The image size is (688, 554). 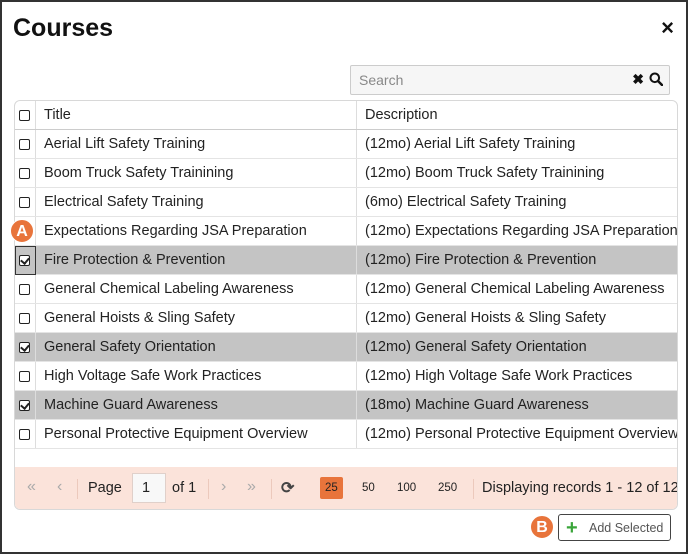 What do you see at coordinates (368, 488) in the screenshot?
I see `page-size-50: 50` at bounding box center [368, 488].